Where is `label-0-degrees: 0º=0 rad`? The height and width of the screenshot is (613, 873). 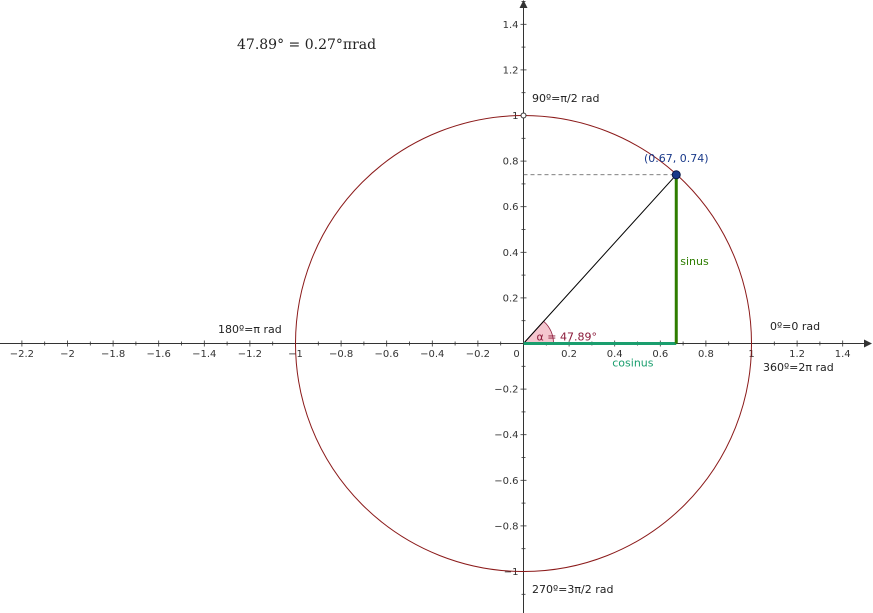 label-0-degrees: 0º=0 rad is located at coordinates (795, 326).